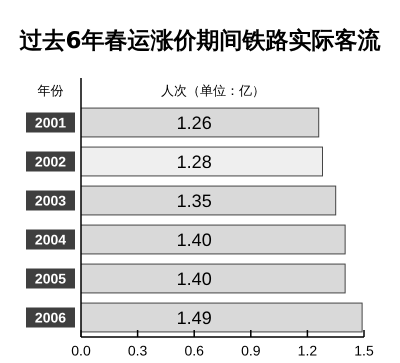  I want to click on x-axis-title: 人次（单位：亿）, so click(213, 91).